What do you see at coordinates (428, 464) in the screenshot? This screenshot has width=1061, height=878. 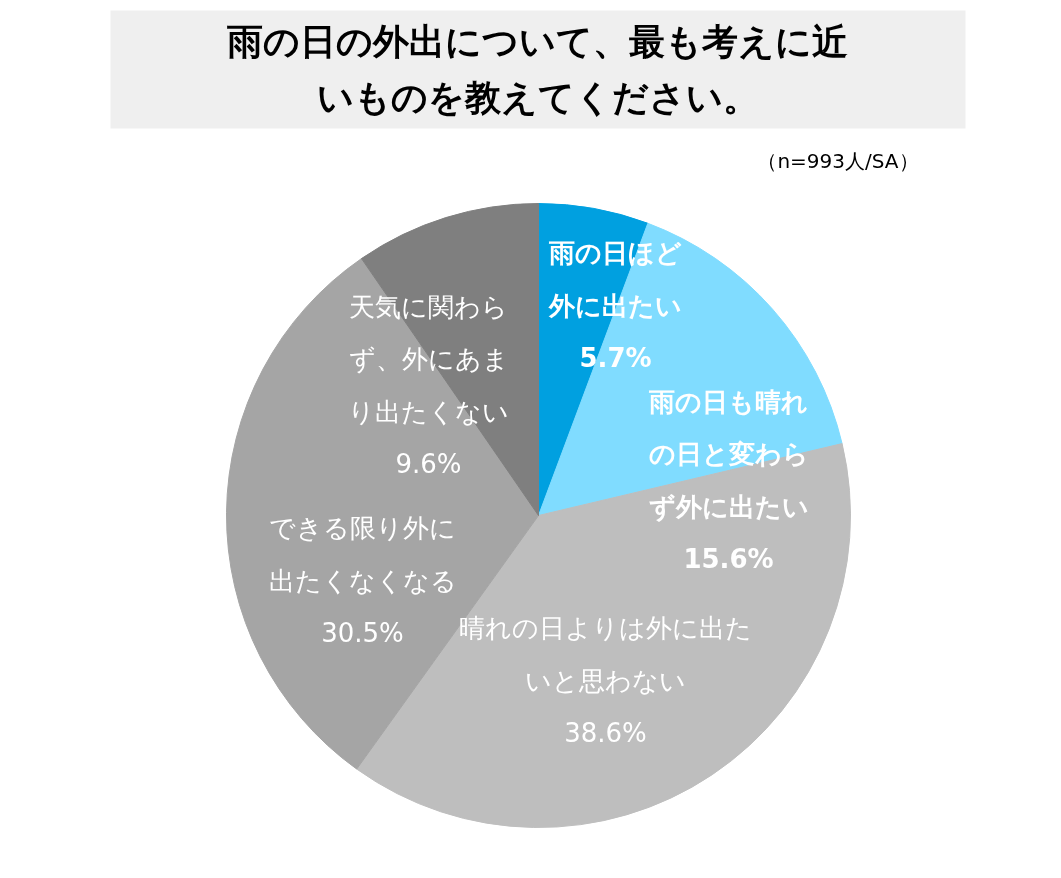 I see `data-label: 9.6%` at bounding box center [428, 464].